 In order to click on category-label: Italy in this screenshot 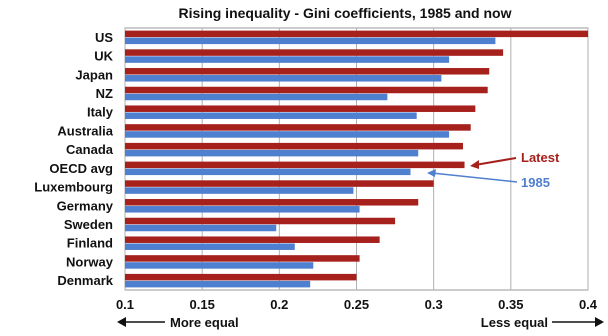, I will do `click(100, 112)`.